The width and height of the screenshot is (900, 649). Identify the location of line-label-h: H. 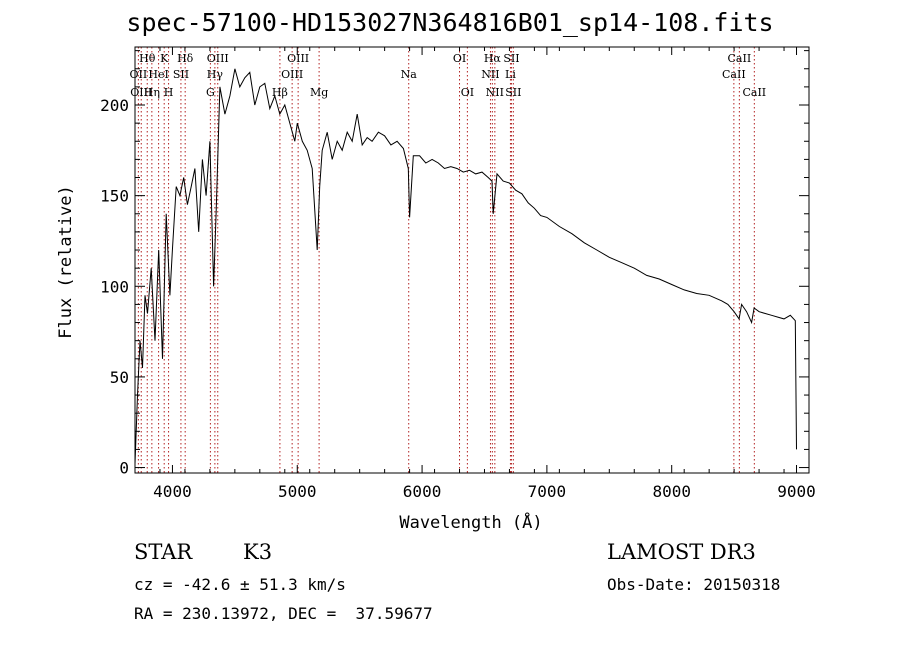
(169, 92).